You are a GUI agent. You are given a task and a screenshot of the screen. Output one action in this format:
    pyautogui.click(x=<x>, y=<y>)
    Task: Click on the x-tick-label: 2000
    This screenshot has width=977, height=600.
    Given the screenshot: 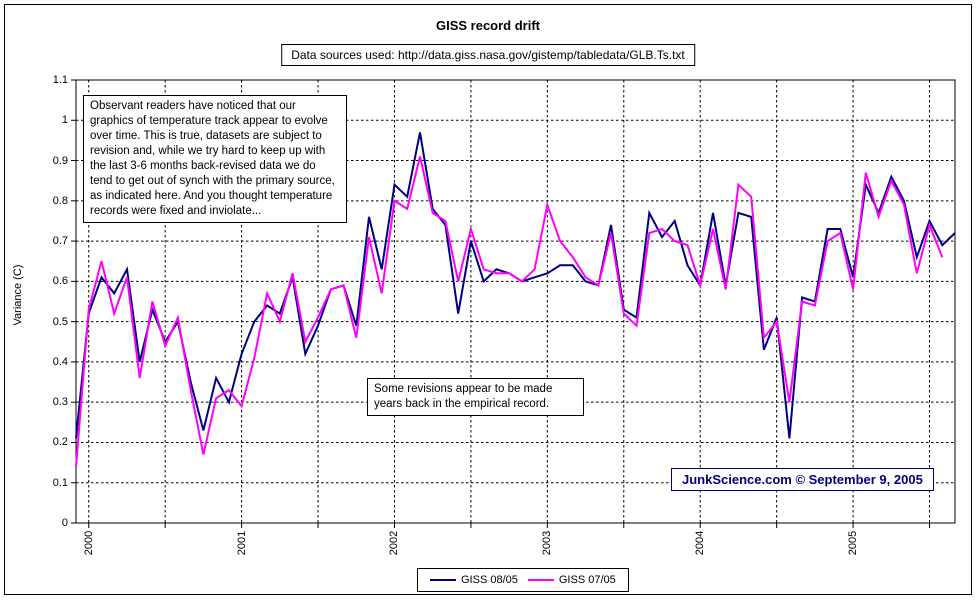 What is the action you would take?
    pyautogui.click(x=88, y=543)
    